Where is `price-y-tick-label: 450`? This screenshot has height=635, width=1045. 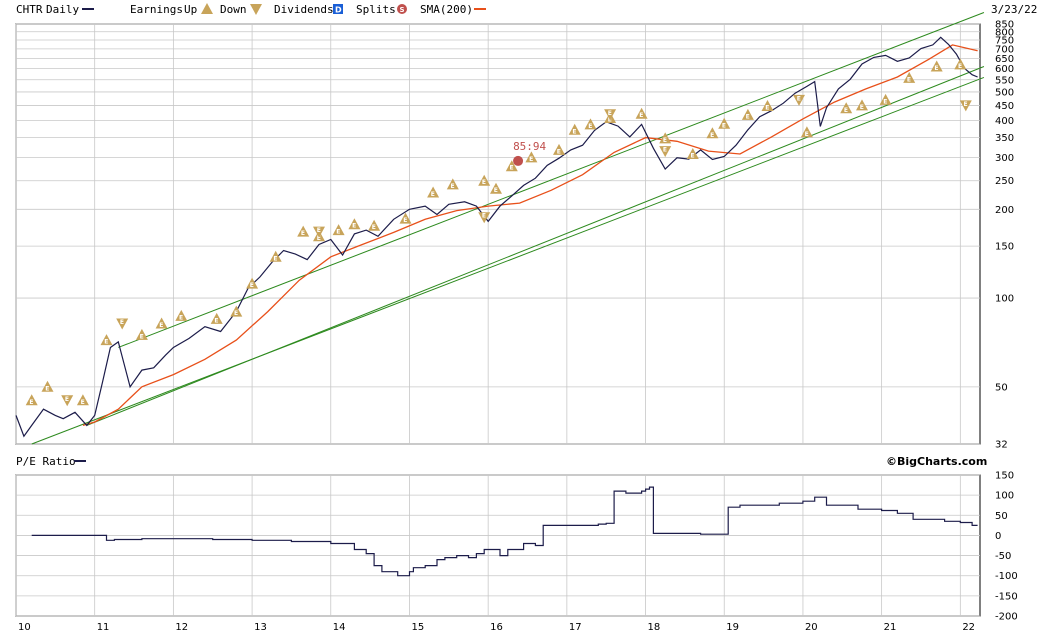
price-y-tick-label: 450 is located at coordinates (1004, 106).